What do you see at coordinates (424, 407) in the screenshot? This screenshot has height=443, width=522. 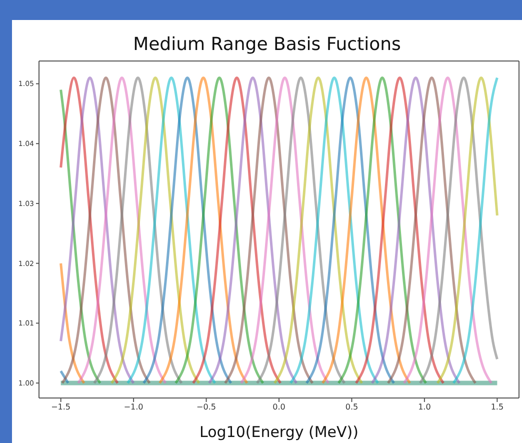 I see `x-tick-label: 1.0` at bounding box center [424, 407].